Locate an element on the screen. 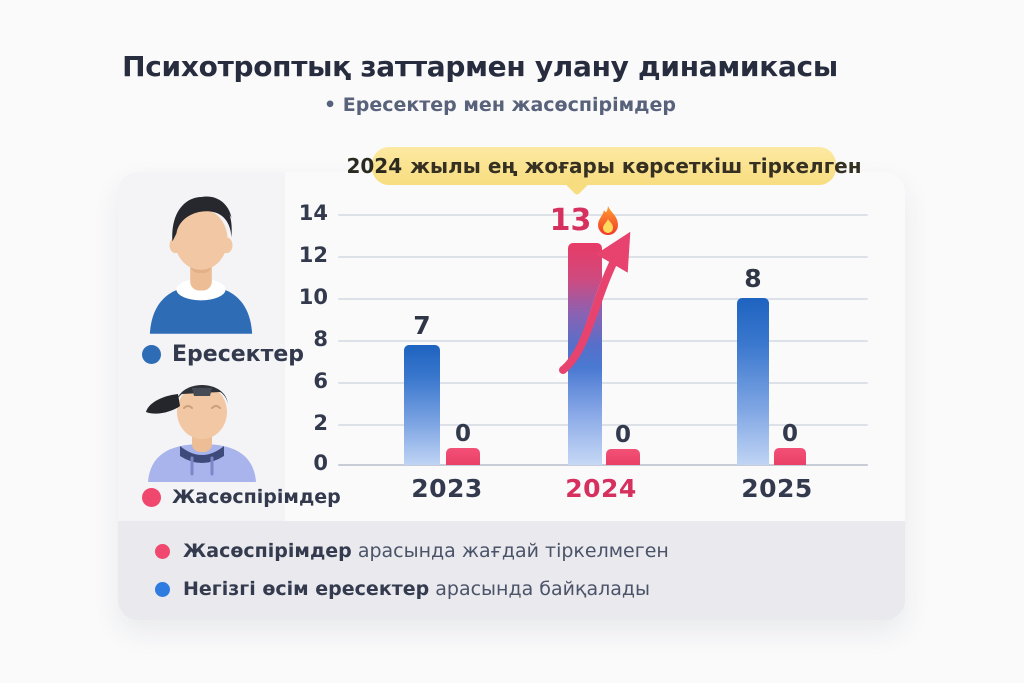 The width and height of the screenshot is (1024, 683). legend-adults-label: Ересектер is located at coordinates (238, 354).